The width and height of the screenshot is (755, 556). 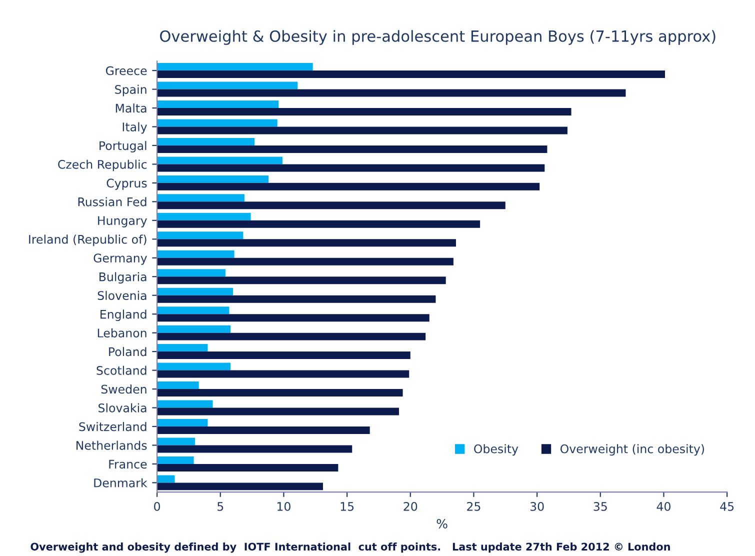 What do you see at coordinates (131, 108) in the screenshot?
I see `y-tick-label: Malta` at bounding box center [131, 108].